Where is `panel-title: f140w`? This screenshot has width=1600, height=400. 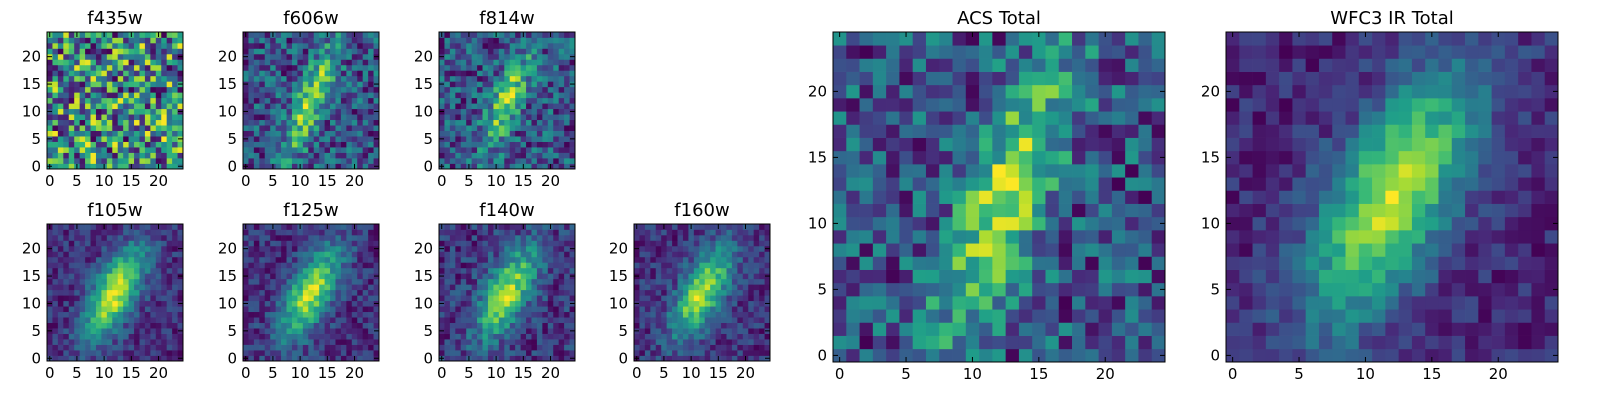
panel-title: f140w is located at coordinates (506, 210).